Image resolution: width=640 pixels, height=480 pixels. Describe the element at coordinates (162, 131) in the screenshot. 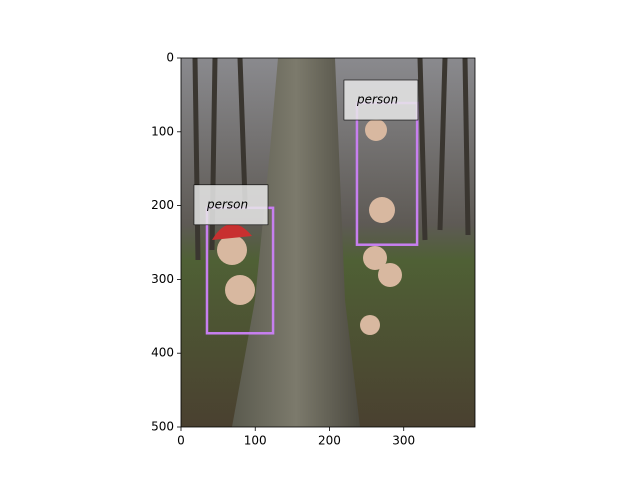

I see `y-tick-label: 100` at that location.